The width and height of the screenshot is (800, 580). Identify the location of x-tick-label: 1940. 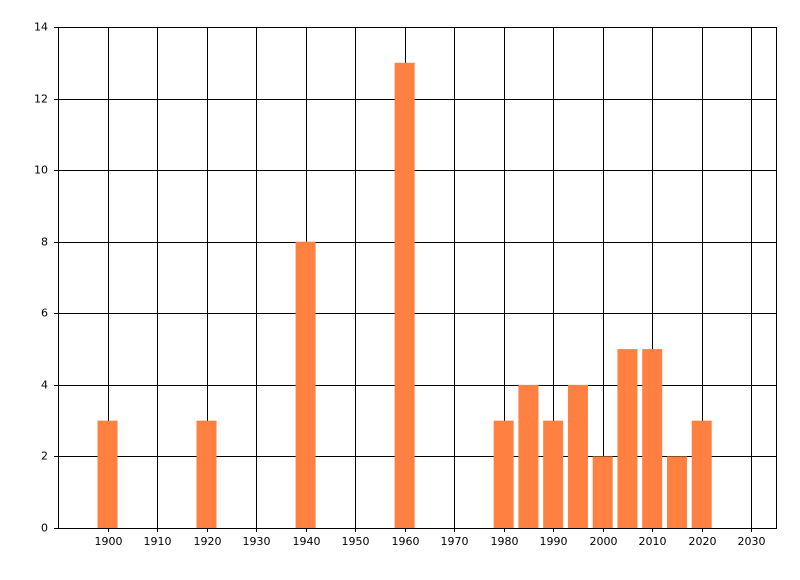
(307, 541).